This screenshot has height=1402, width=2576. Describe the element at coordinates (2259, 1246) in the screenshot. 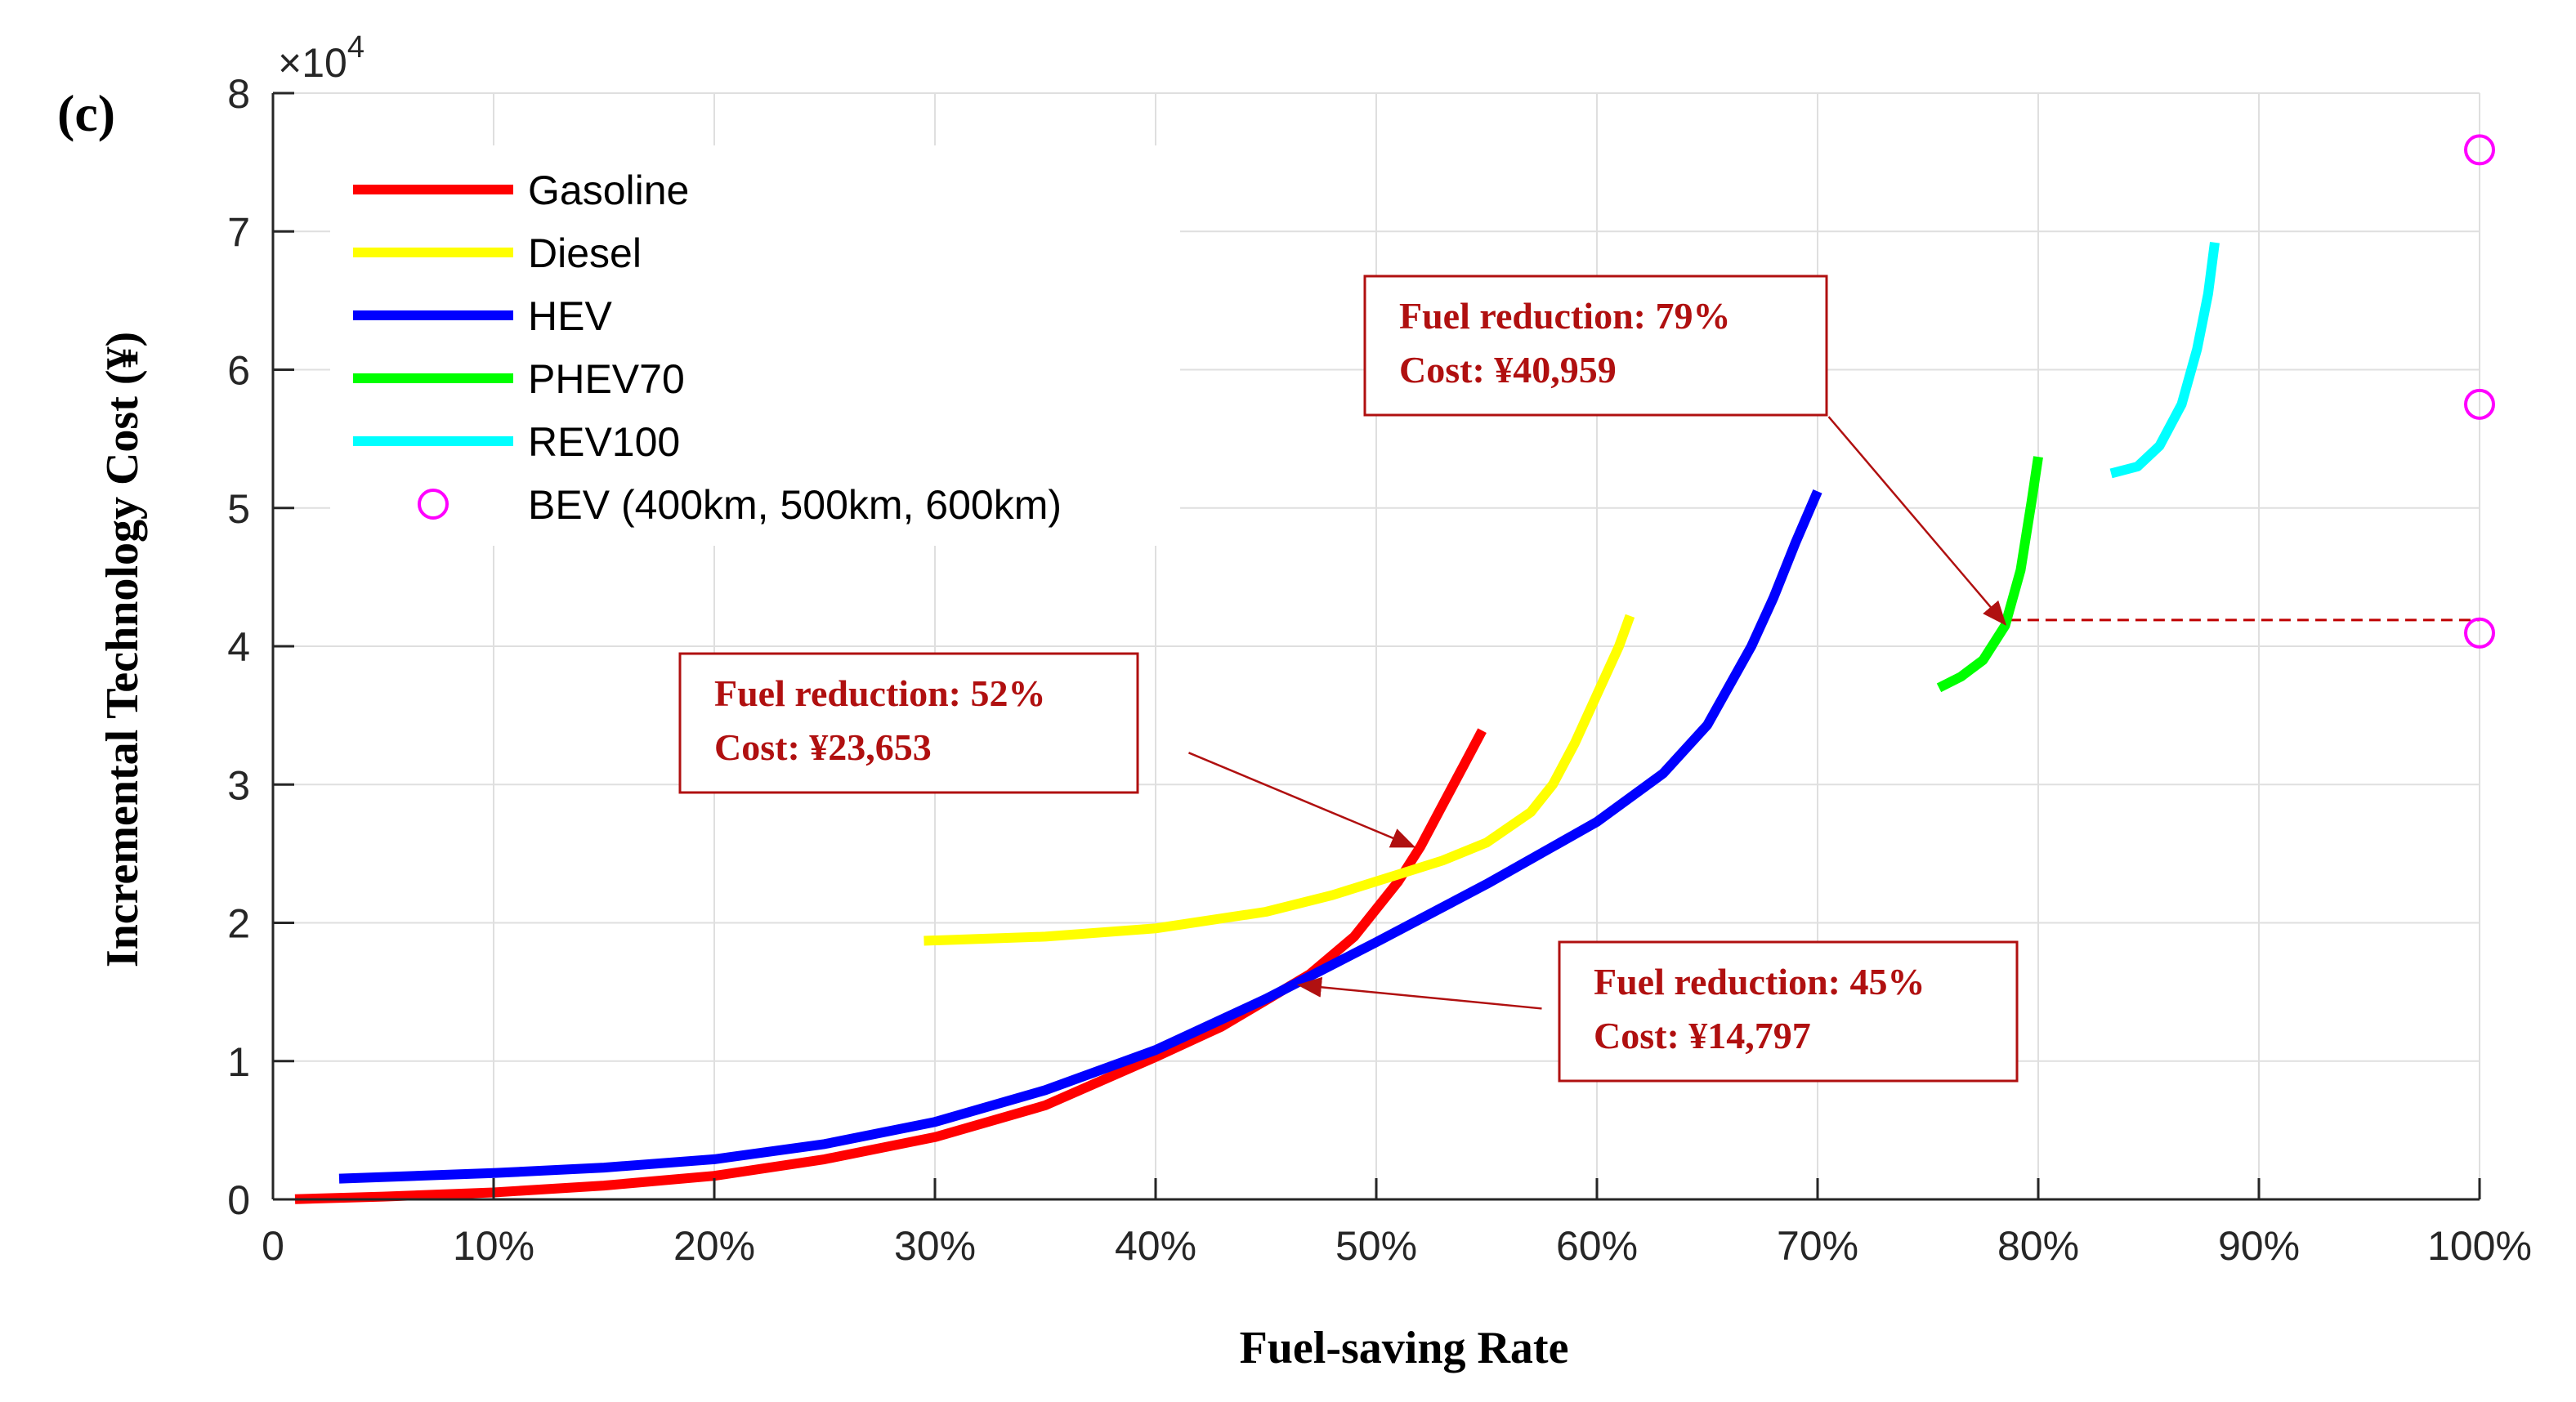

I see `x-tick-label: 90%` at that location.